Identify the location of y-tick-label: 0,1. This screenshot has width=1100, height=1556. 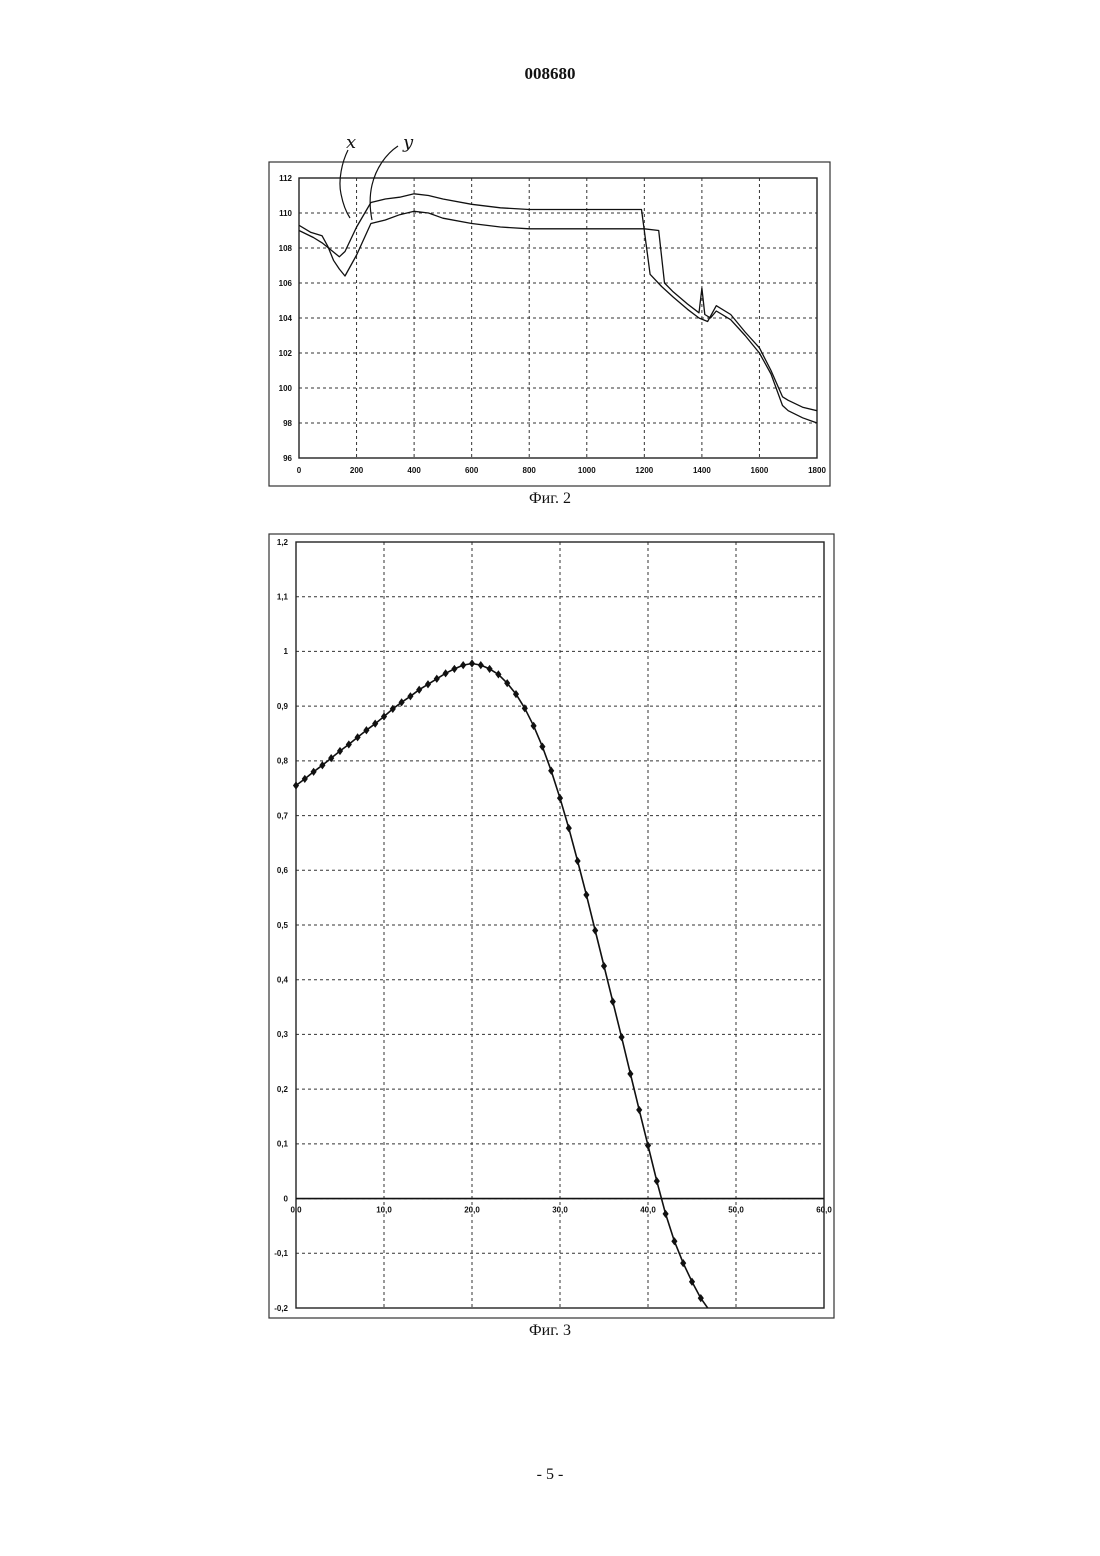
(283, 1144).